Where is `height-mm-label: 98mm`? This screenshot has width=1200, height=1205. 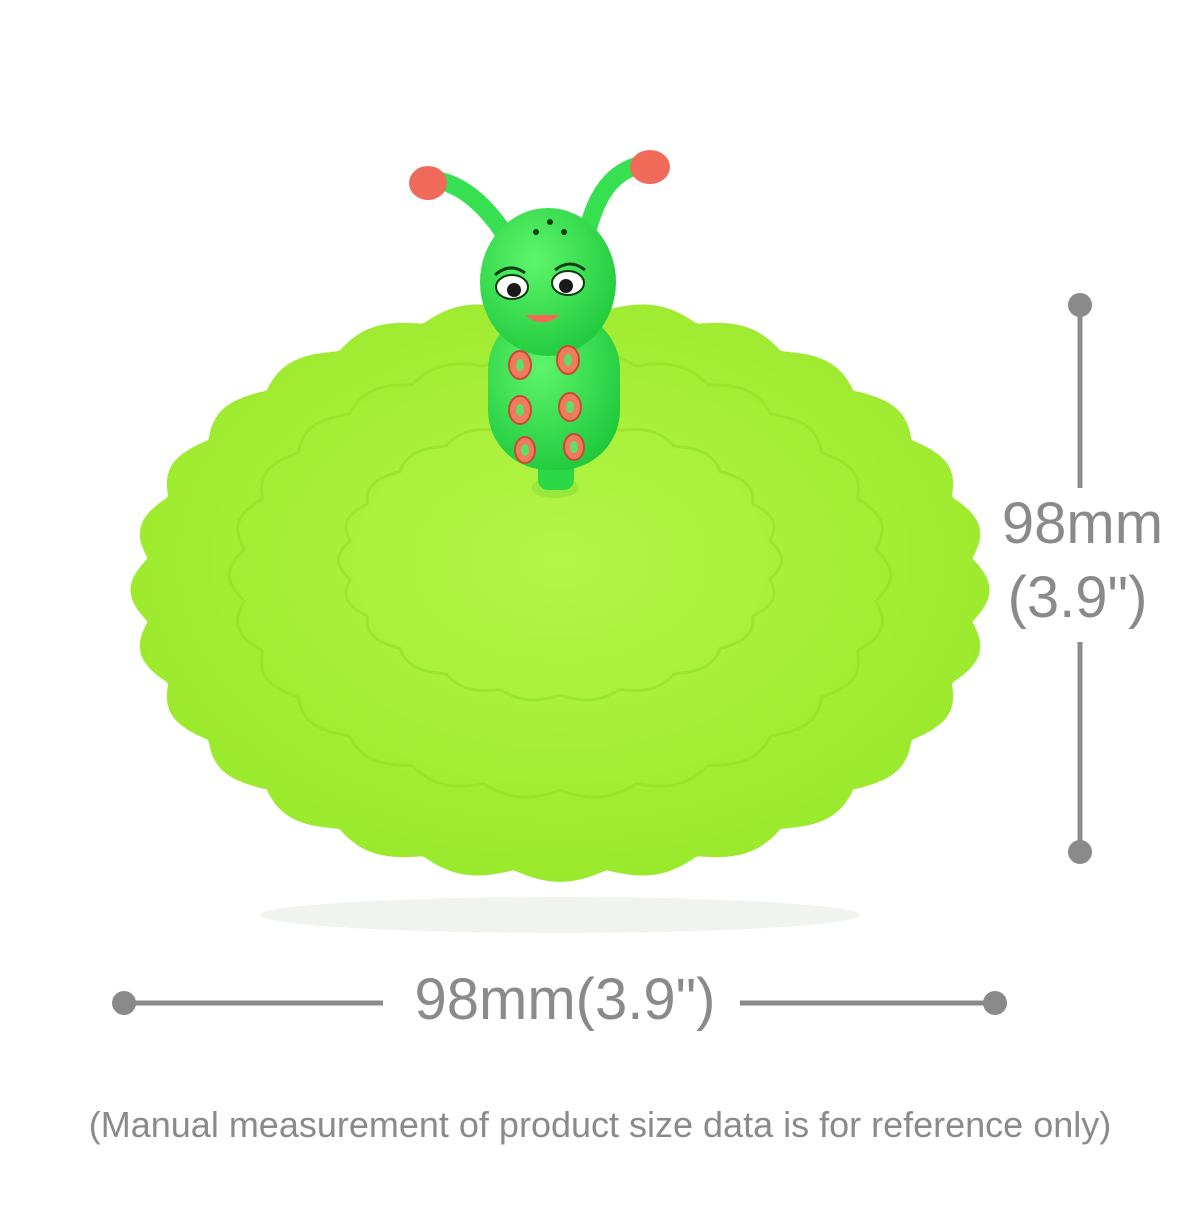 height-mm-label: 98mm is located at coordinates (1082, 523).